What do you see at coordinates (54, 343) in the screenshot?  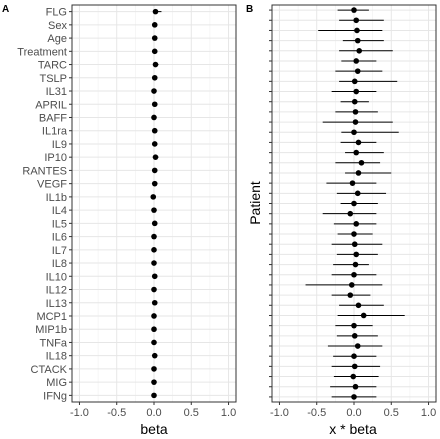 I see `y-tick-label: TNFa` at bounding box center [54, 343].